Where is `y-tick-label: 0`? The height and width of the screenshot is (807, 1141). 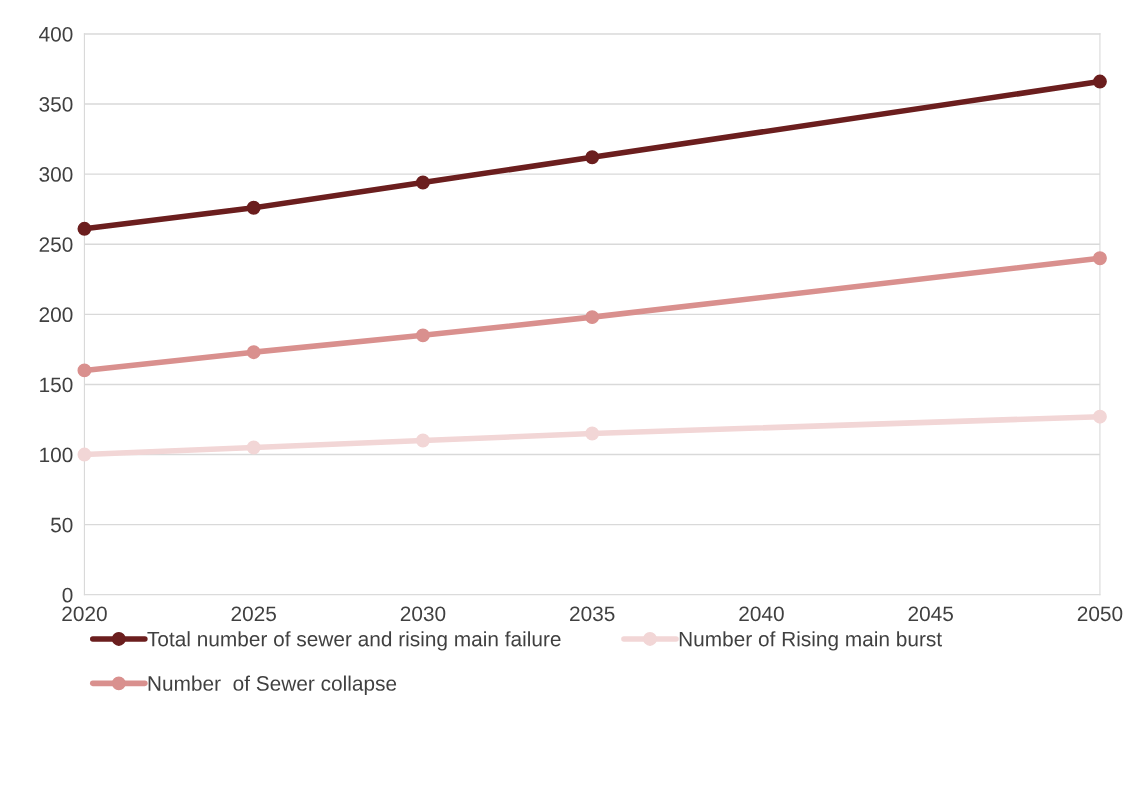
y-tick-label: 0 is located at coordinates (67, 595).